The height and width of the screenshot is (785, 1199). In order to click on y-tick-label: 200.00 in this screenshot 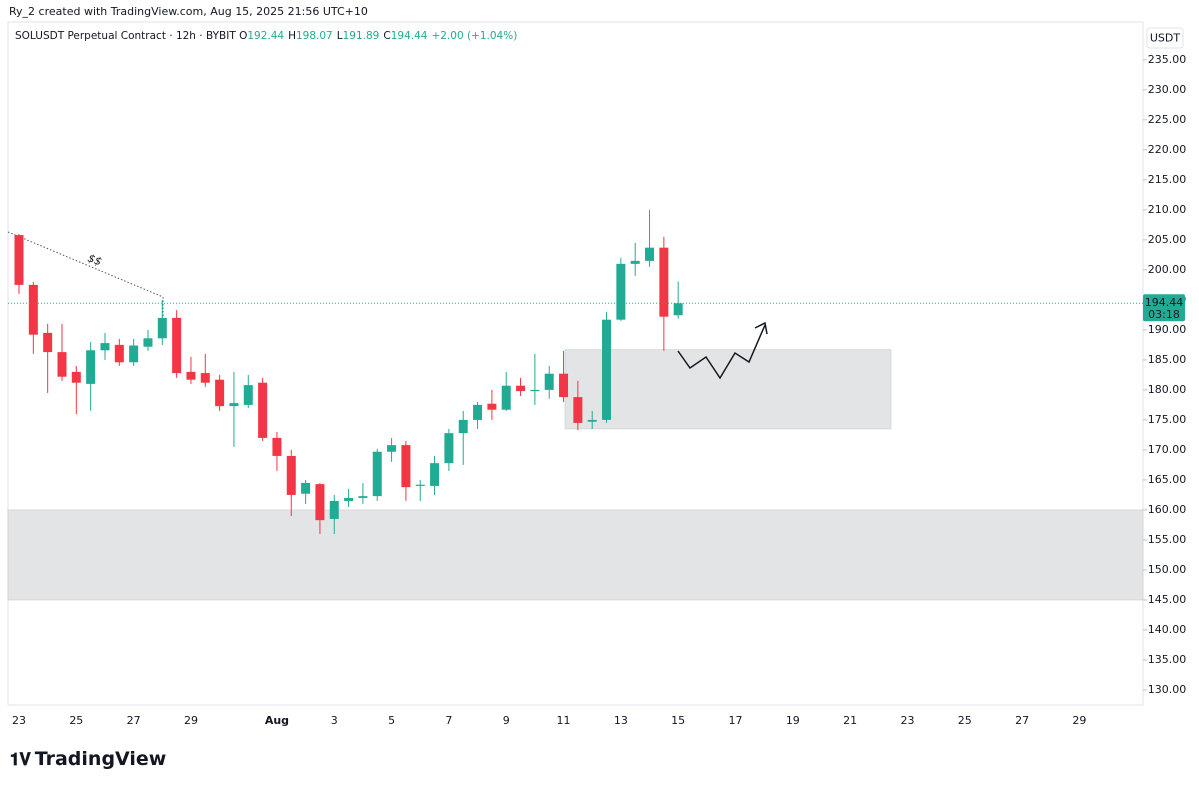, I will do `click(1167, 269)`.